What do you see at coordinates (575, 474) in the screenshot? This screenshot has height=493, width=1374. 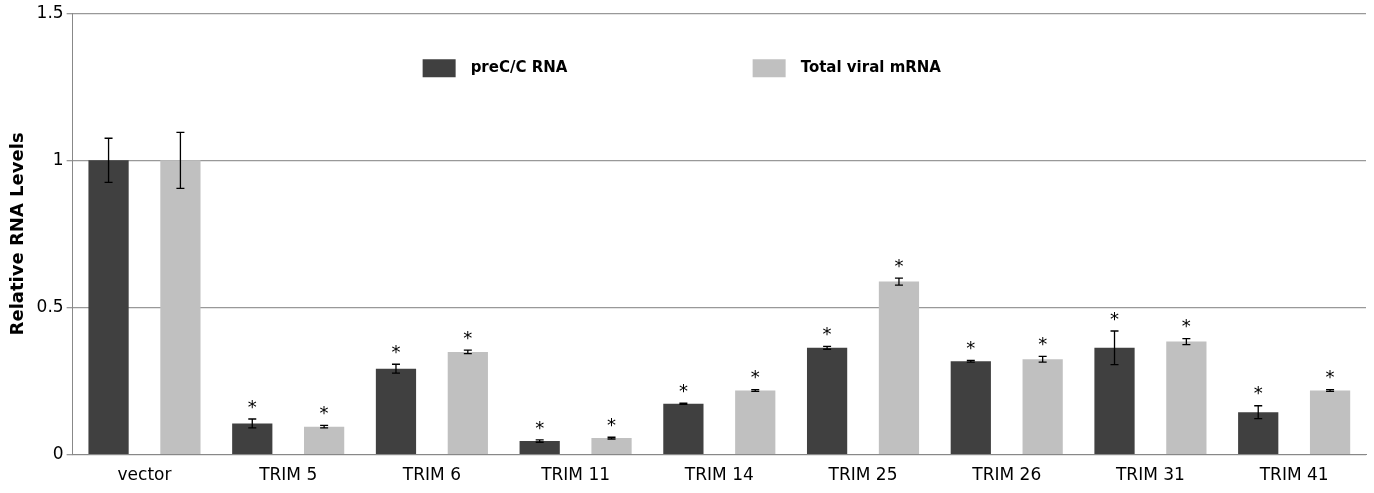 I see `x-tick-label: TRIM 11` at bounding box center [575, 474].